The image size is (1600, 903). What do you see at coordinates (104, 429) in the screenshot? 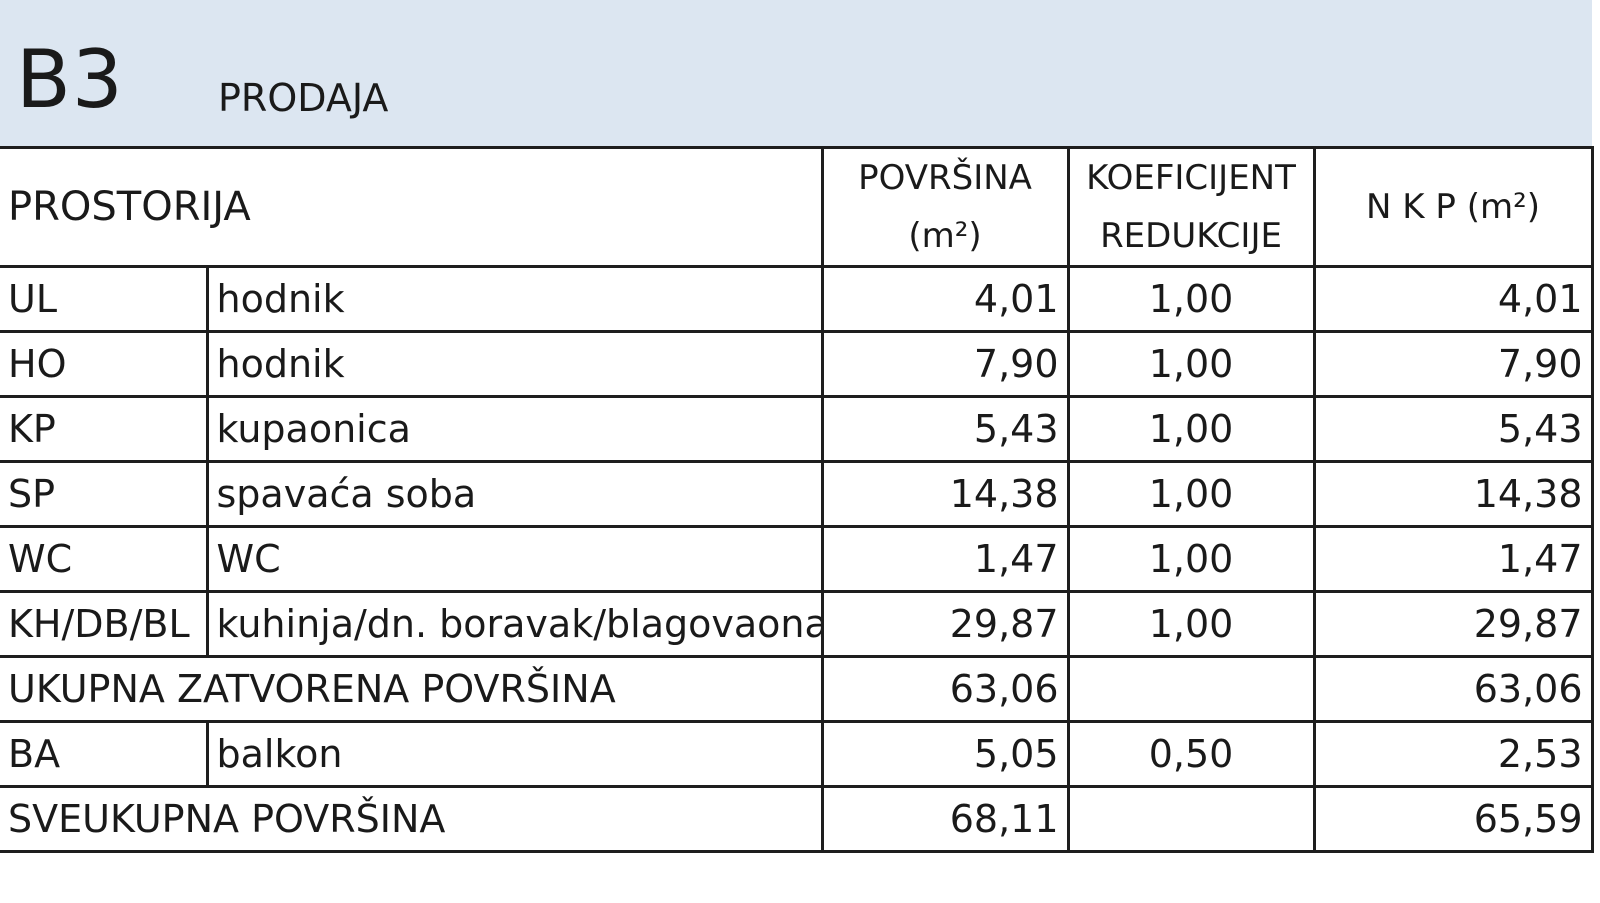
I see `room-code: KP` at bounding box center [104, 429].